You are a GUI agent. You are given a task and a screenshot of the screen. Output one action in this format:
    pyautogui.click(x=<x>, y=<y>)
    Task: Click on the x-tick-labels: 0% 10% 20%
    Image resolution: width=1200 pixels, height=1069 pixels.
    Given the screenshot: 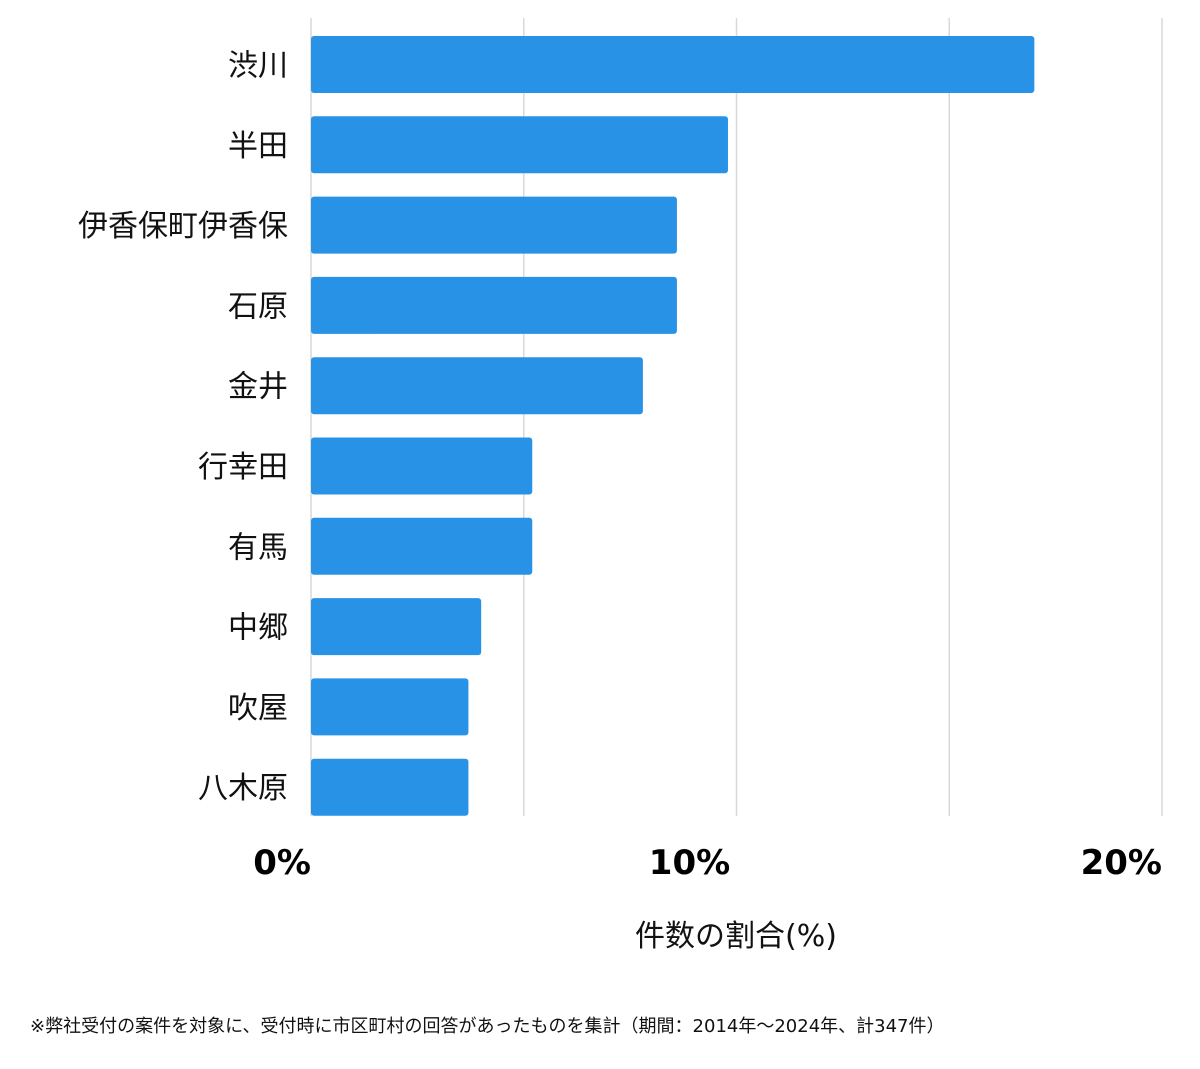 What is the action you would take?
    pyautogui.click(x=707, y=863)
    